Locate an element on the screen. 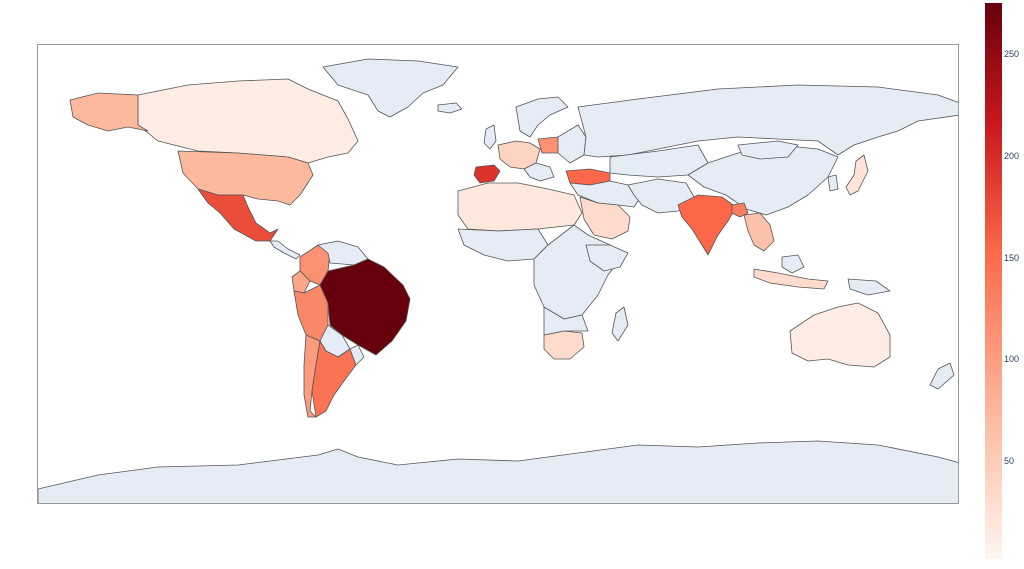 This screenshot has height=569, width=1024. colorbar-tick-150: 150 is located at coordinates (1012, 258).